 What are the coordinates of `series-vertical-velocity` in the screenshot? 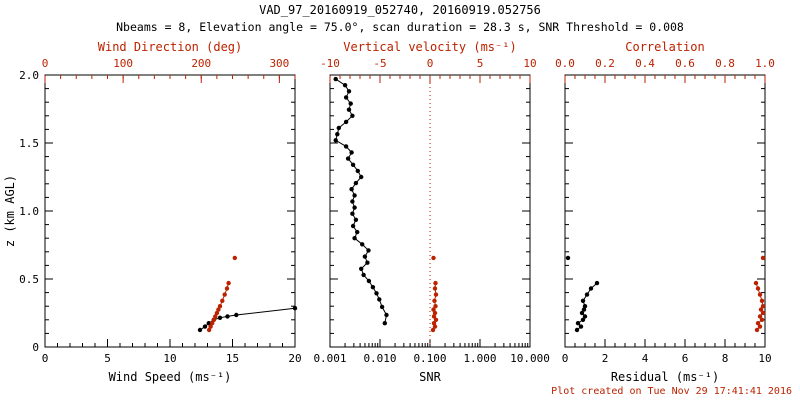 It's located at (434, 306).